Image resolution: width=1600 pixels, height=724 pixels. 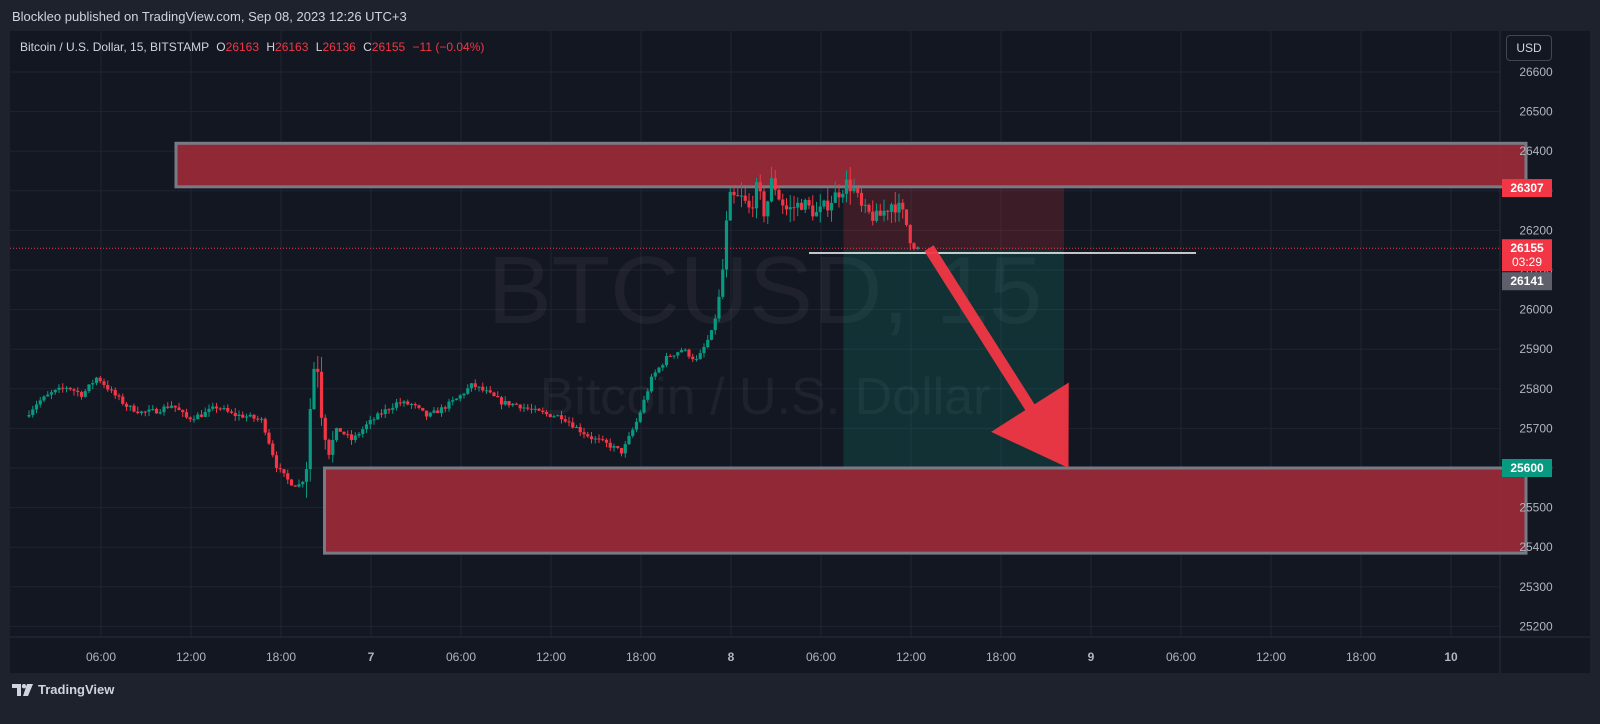 I want to click on x-tick-label: 9, so click(x=1091, y=657).